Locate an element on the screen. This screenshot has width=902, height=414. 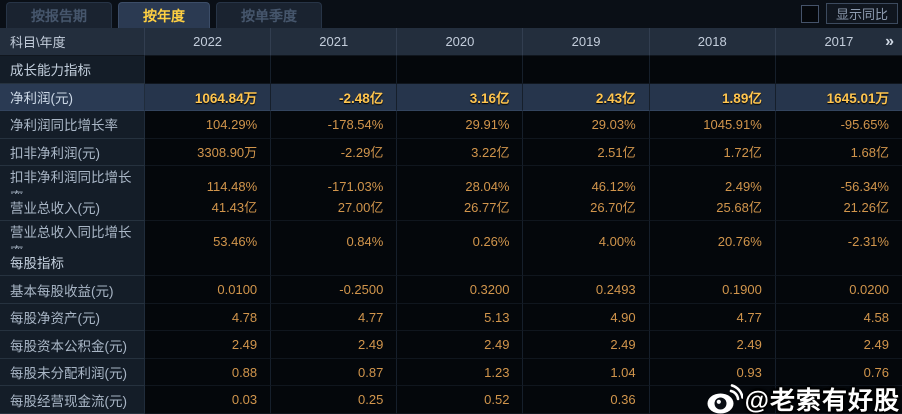
value-cell: 2.43亿 is located at coordinates (586, 97).